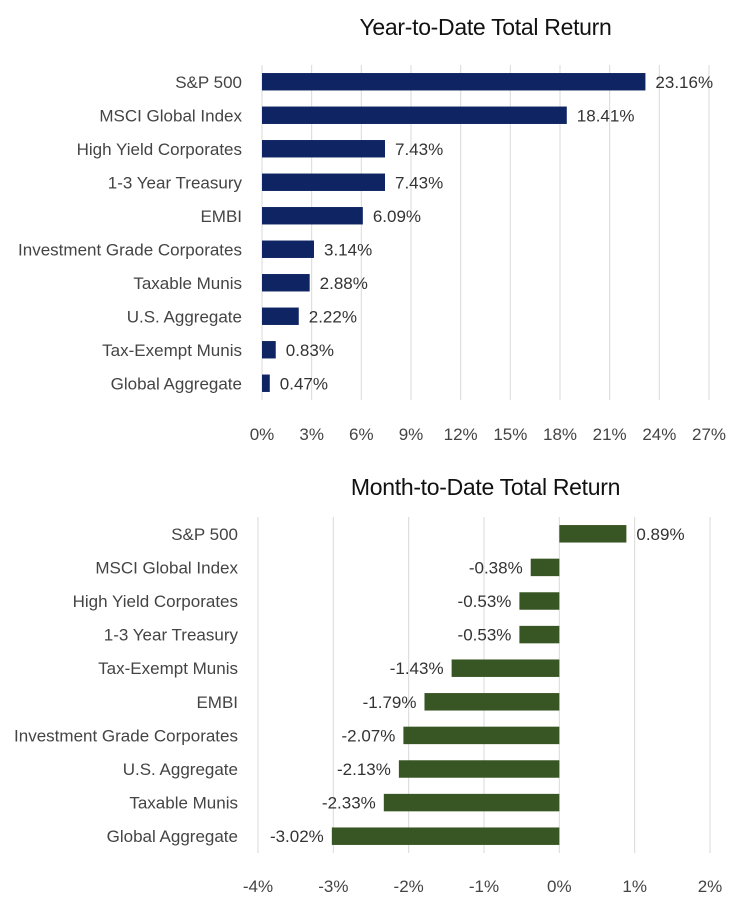 This screenshot has height=905, width=734. What do you see at coordinates (610, 434) in the screenshot?
I see `x-tick-label: 21%` at bounding box center [610, 434].